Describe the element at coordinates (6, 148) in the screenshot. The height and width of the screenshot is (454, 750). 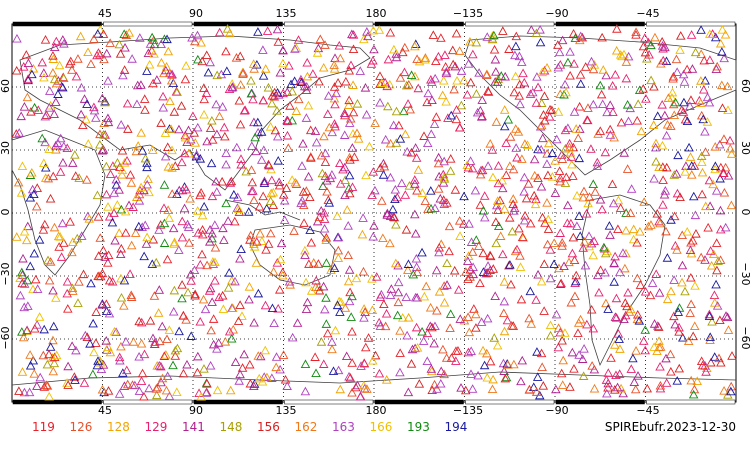
I see `lat-label-left-30: 30` at that location.